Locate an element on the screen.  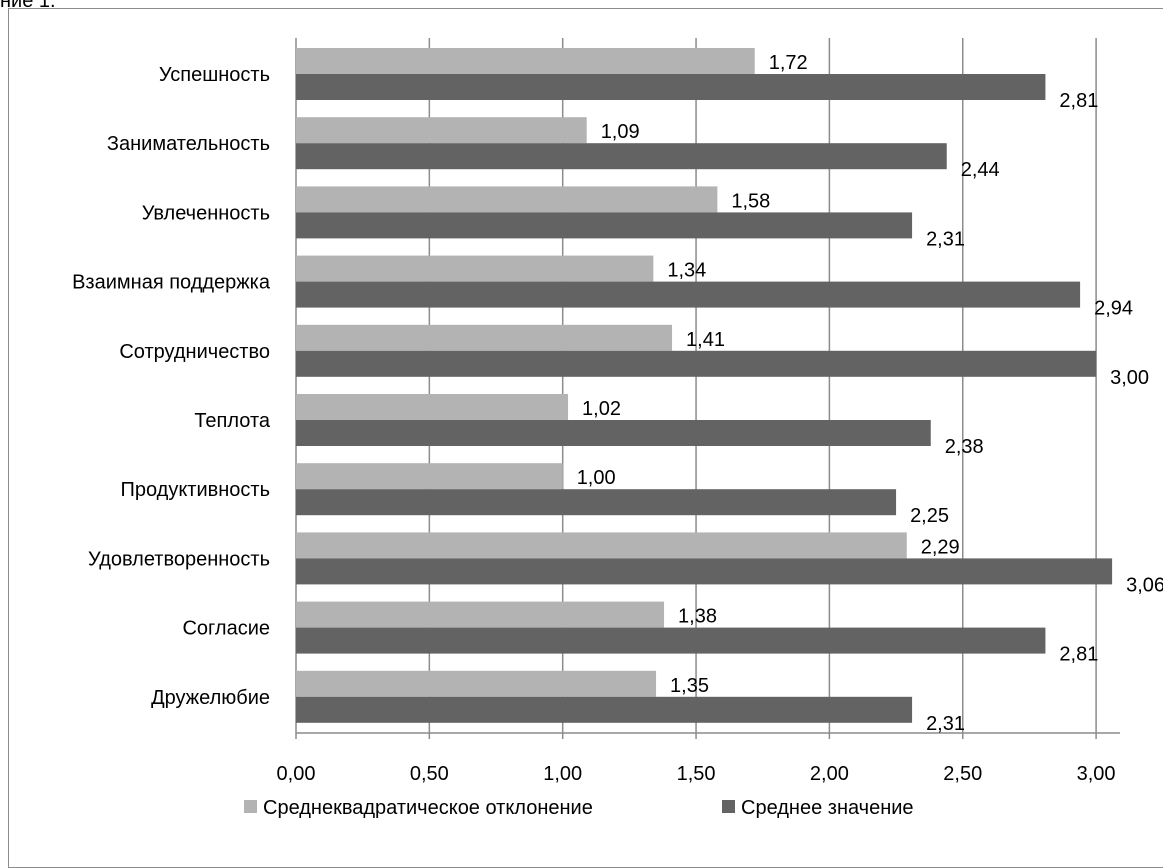
data-label-std-deviation: 1,35 is located at coordinates (689, 686).